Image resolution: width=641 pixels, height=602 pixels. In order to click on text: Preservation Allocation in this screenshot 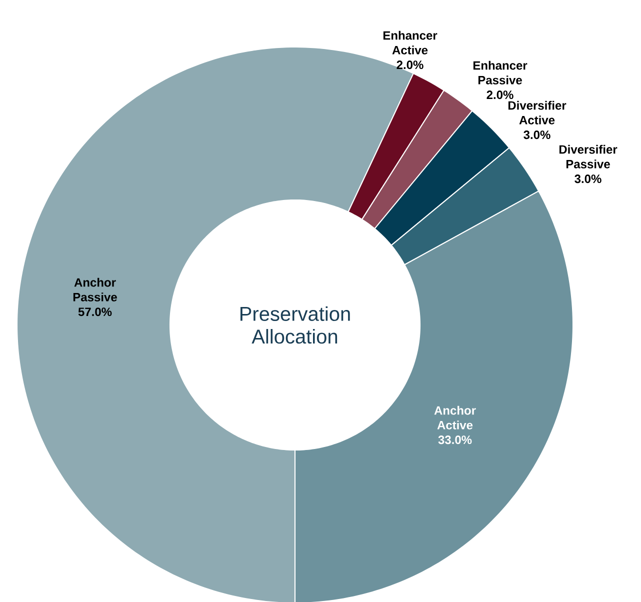, I will do `click(295, 325)`.